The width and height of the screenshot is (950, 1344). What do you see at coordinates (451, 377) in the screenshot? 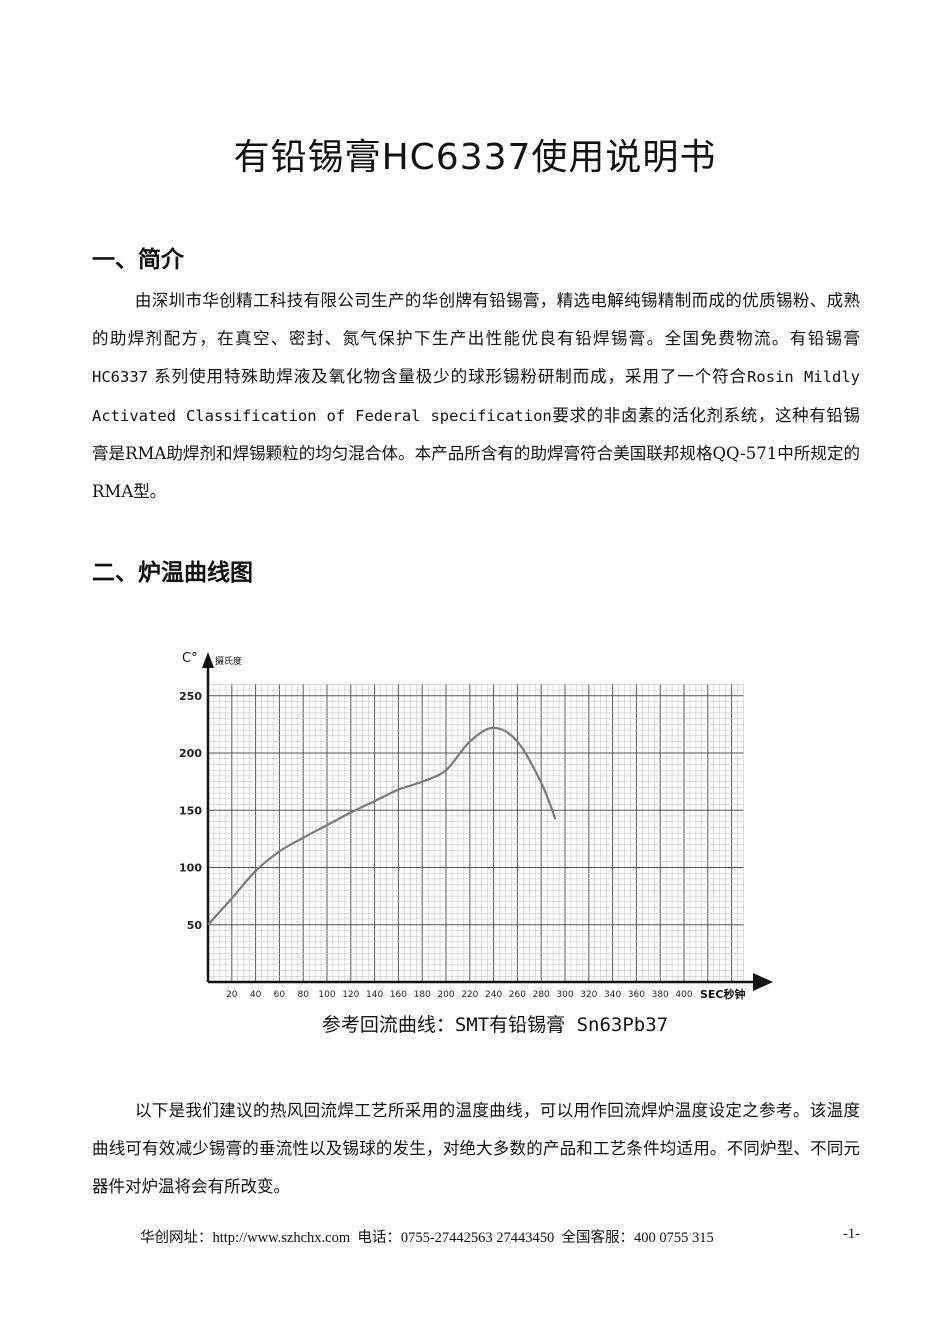
I see `intro-text-b: 系列使用特殊助焊液及氧化物含量极少的球形锡粉研制而成，采用了一个符合` at bounding box center [451, 377].